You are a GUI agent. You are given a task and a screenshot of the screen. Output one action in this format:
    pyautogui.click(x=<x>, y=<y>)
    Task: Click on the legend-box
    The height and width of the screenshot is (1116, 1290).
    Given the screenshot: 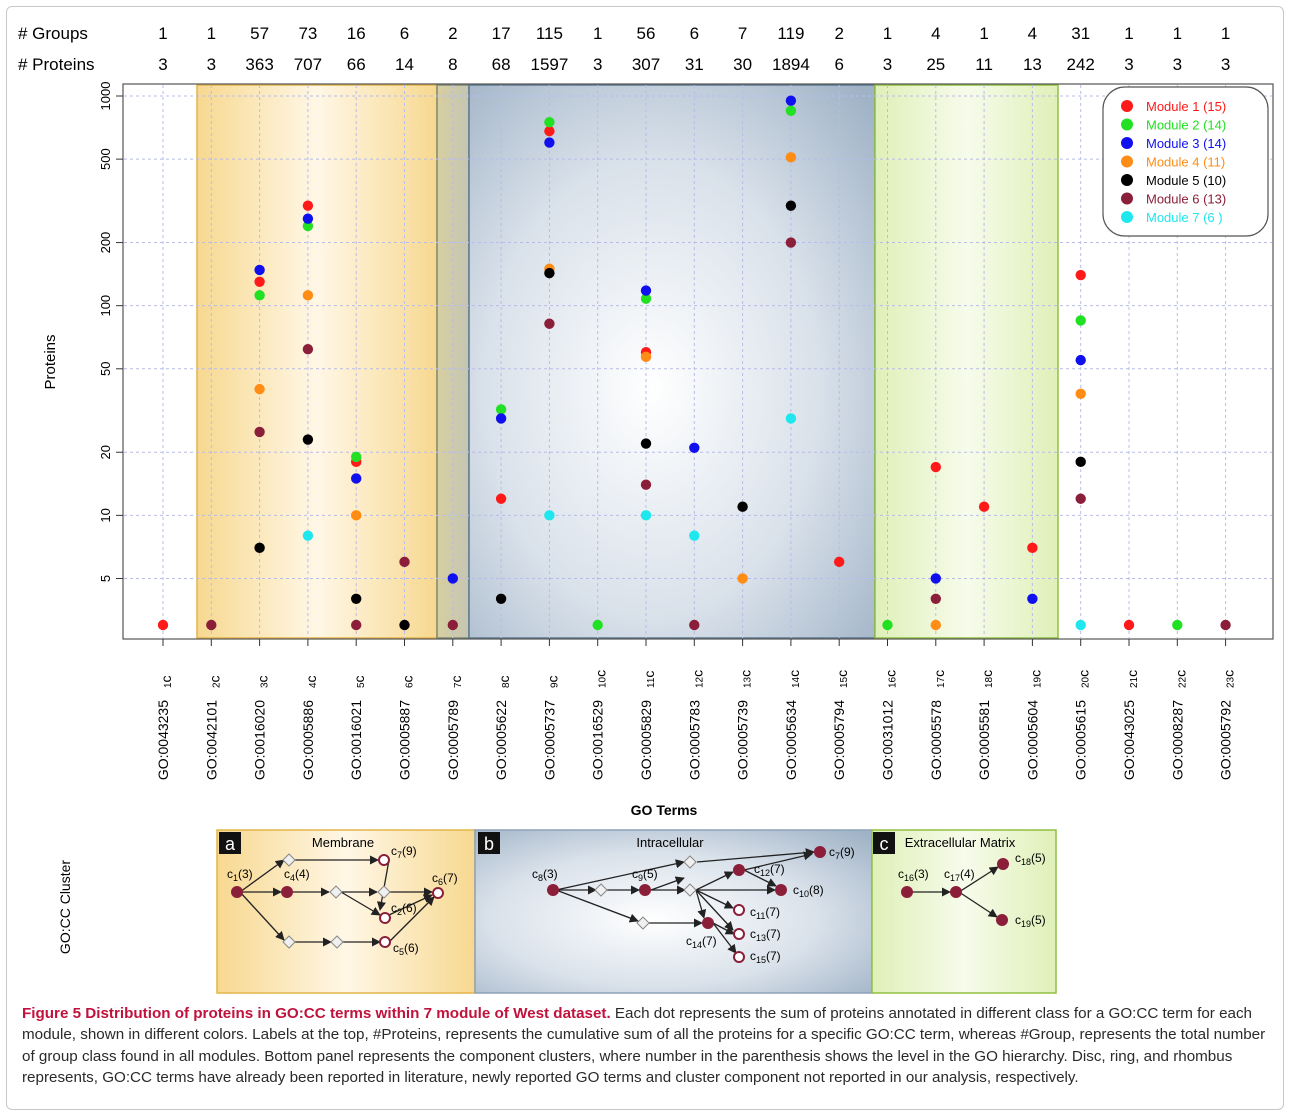 What is the action you would take?
    pyautogui.click(x=1185, y=161)
    